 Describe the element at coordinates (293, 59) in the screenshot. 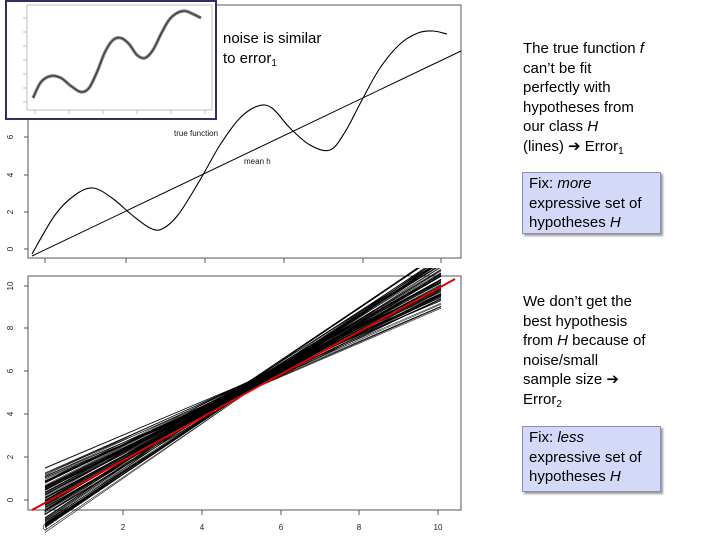

I see `noise-note-line2-wrap: to error1` at that location.